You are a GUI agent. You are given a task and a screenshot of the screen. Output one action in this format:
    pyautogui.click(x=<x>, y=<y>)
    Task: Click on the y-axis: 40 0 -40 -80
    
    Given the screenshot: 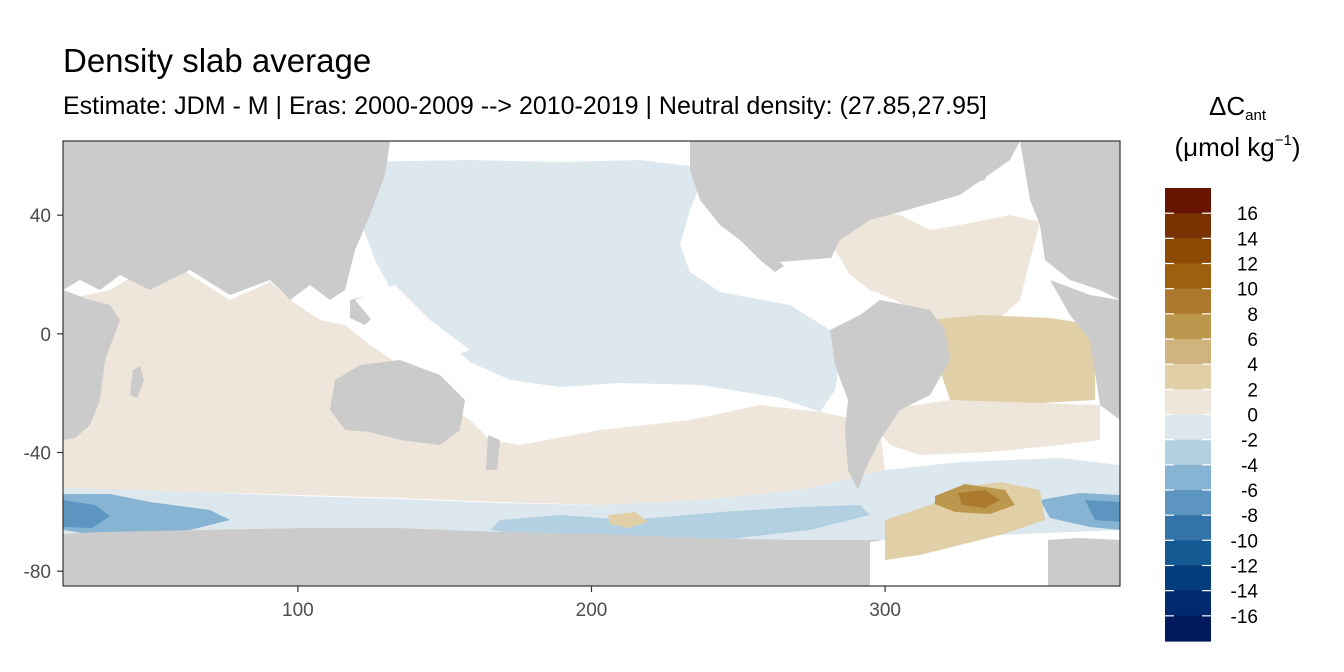 What is the action you would take?
    pyautogui.click(x=43, y=394)
    